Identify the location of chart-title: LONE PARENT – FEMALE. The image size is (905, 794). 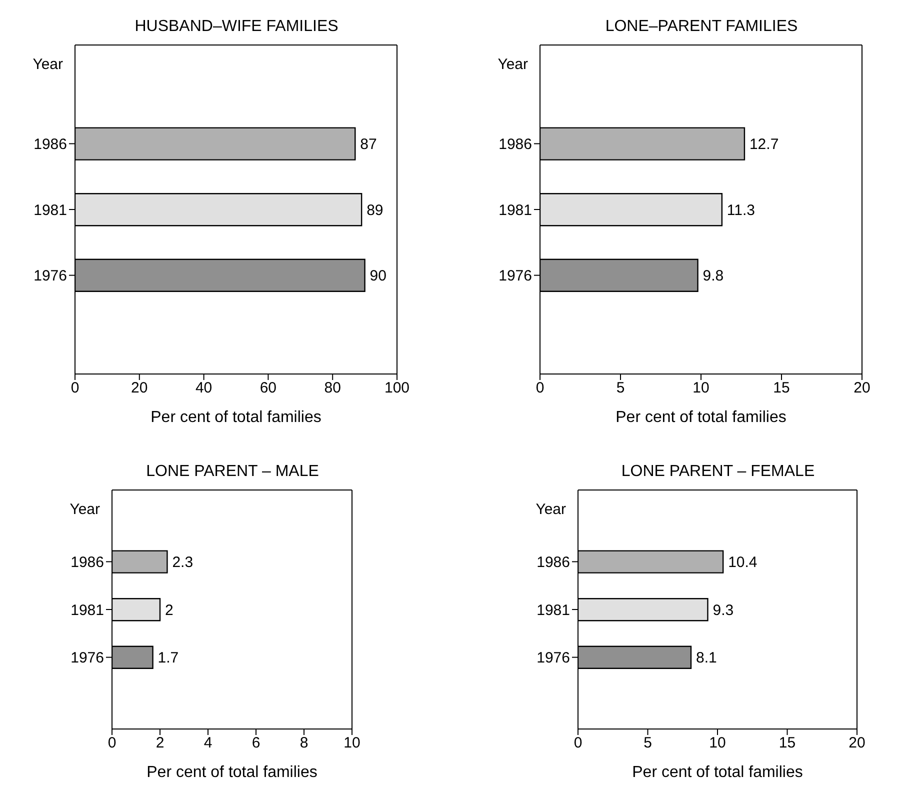
(718, 472).